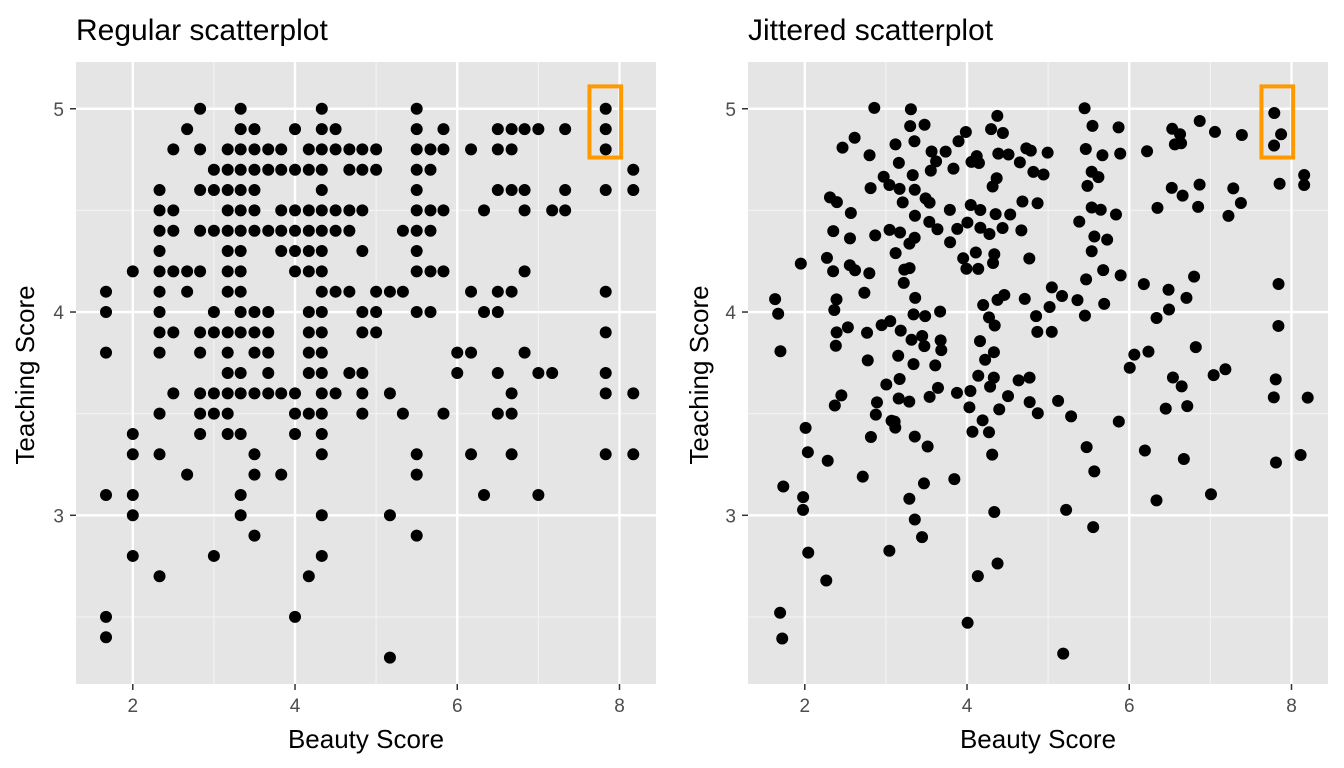  I want to click on x-tick-label: 6, so click(457, 706).